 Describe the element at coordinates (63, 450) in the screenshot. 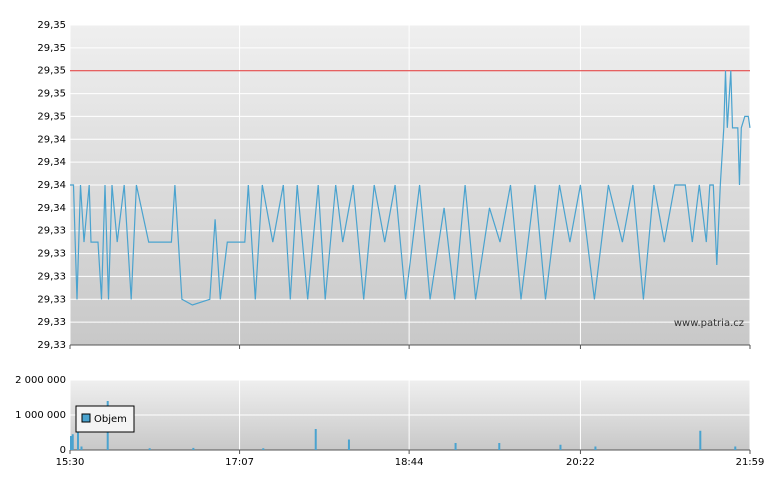

I see `y-tick-label: 0` at that location.